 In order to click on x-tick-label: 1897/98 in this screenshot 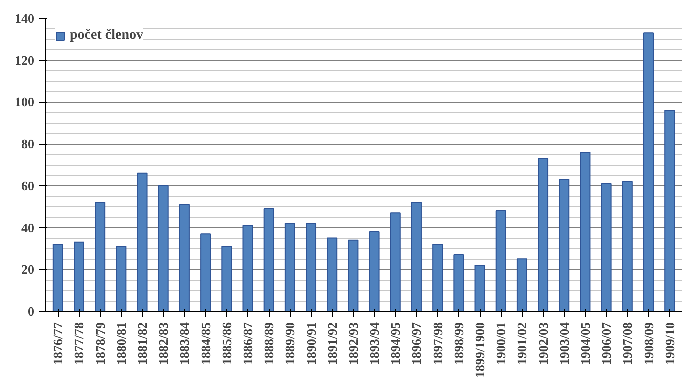, I will do `click(438, 344)`.